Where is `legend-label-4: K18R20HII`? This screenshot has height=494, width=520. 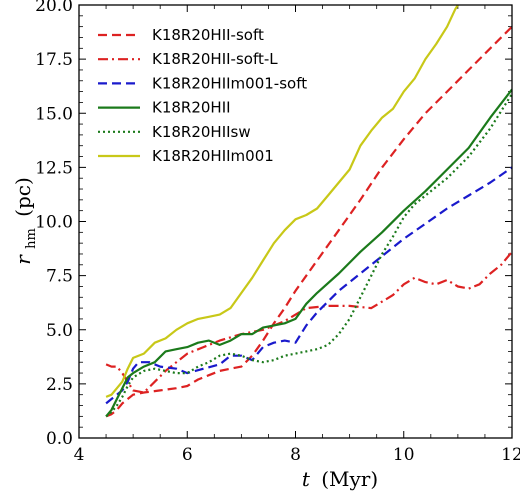
legend-label-4: K18R20HII is located at coordinates (191, 108).